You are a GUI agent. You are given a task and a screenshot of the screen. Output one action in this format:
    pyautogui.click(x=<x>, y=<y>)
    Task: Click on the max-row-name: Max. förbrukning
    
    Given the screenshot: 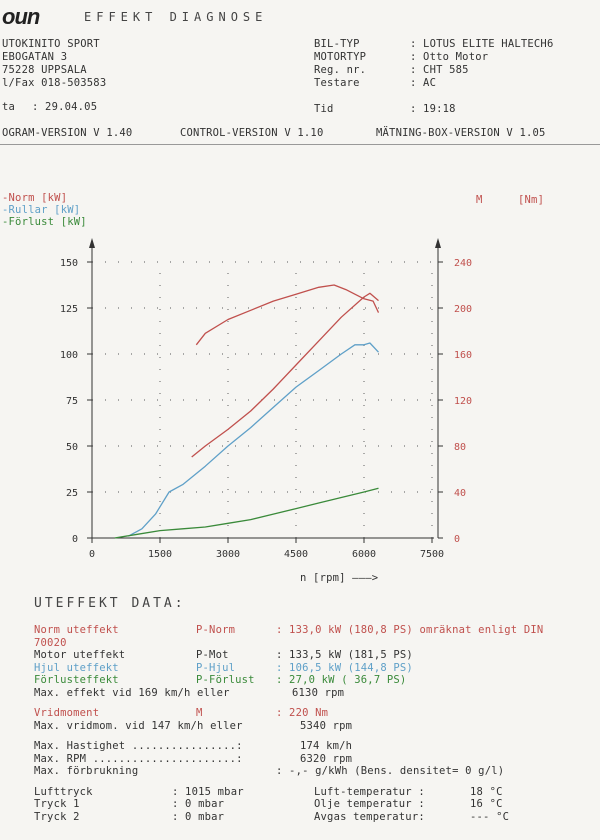 What is the action you would take?
    pyautogui.click(x=86, y=771)
    